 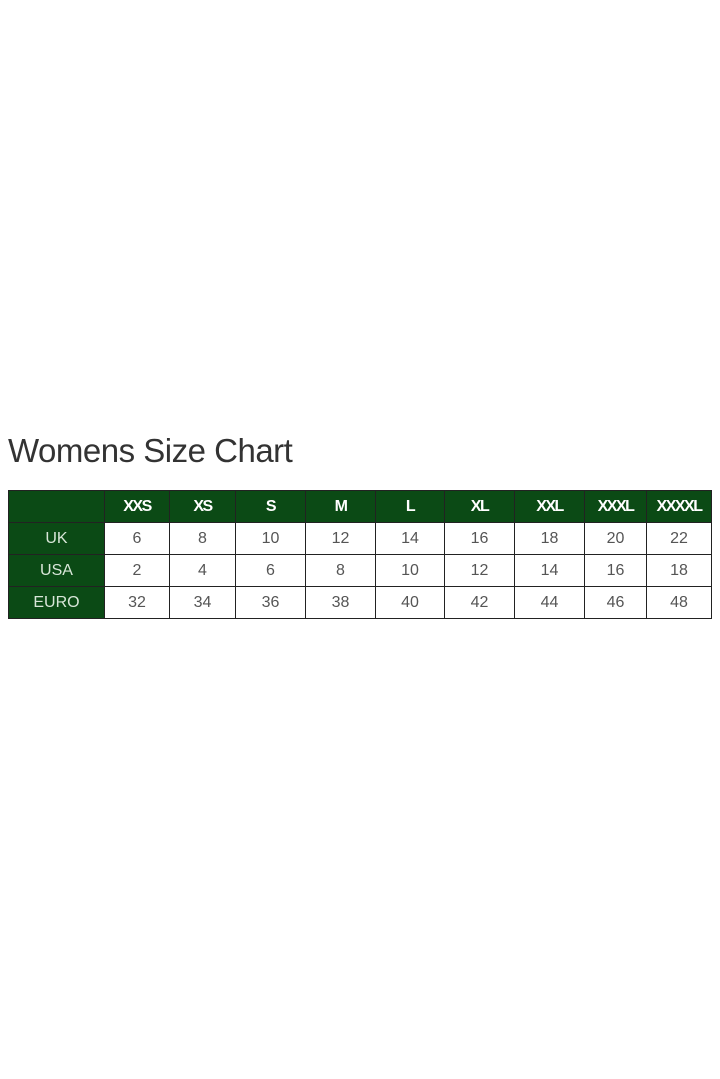 I want to click on size-cell: 44, so click(x=549, y=602).